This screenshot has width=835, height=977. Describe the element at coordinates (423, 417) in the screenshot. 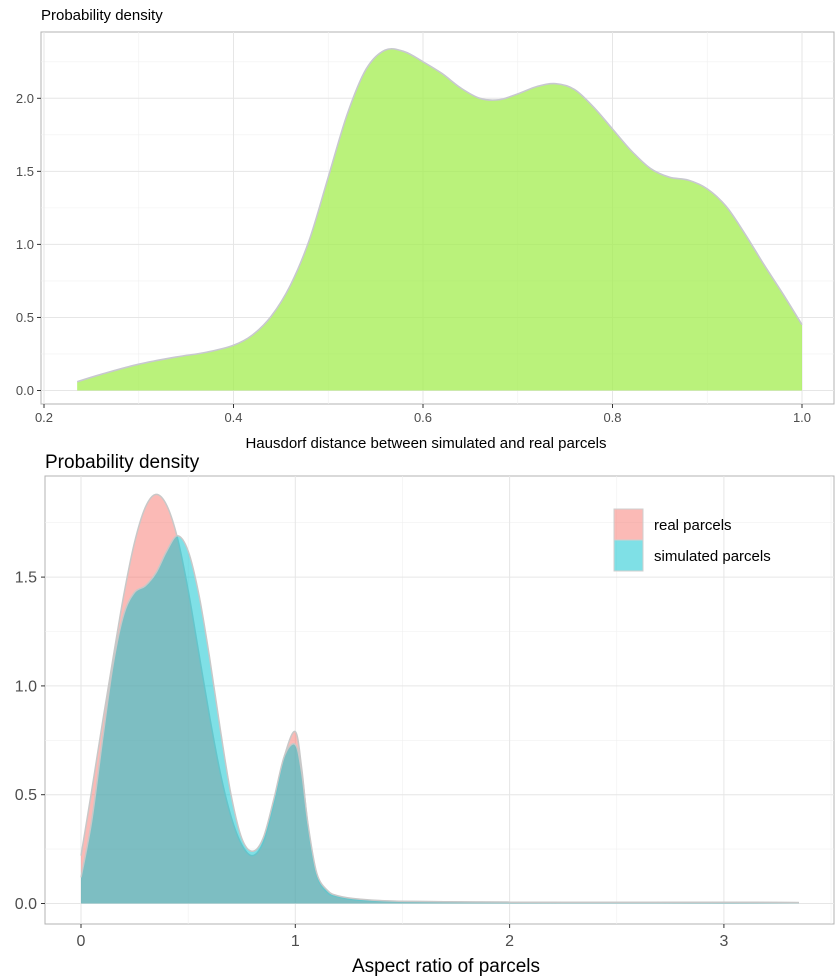

I see `chart-1-x-tick-label: 0.6` at that location.